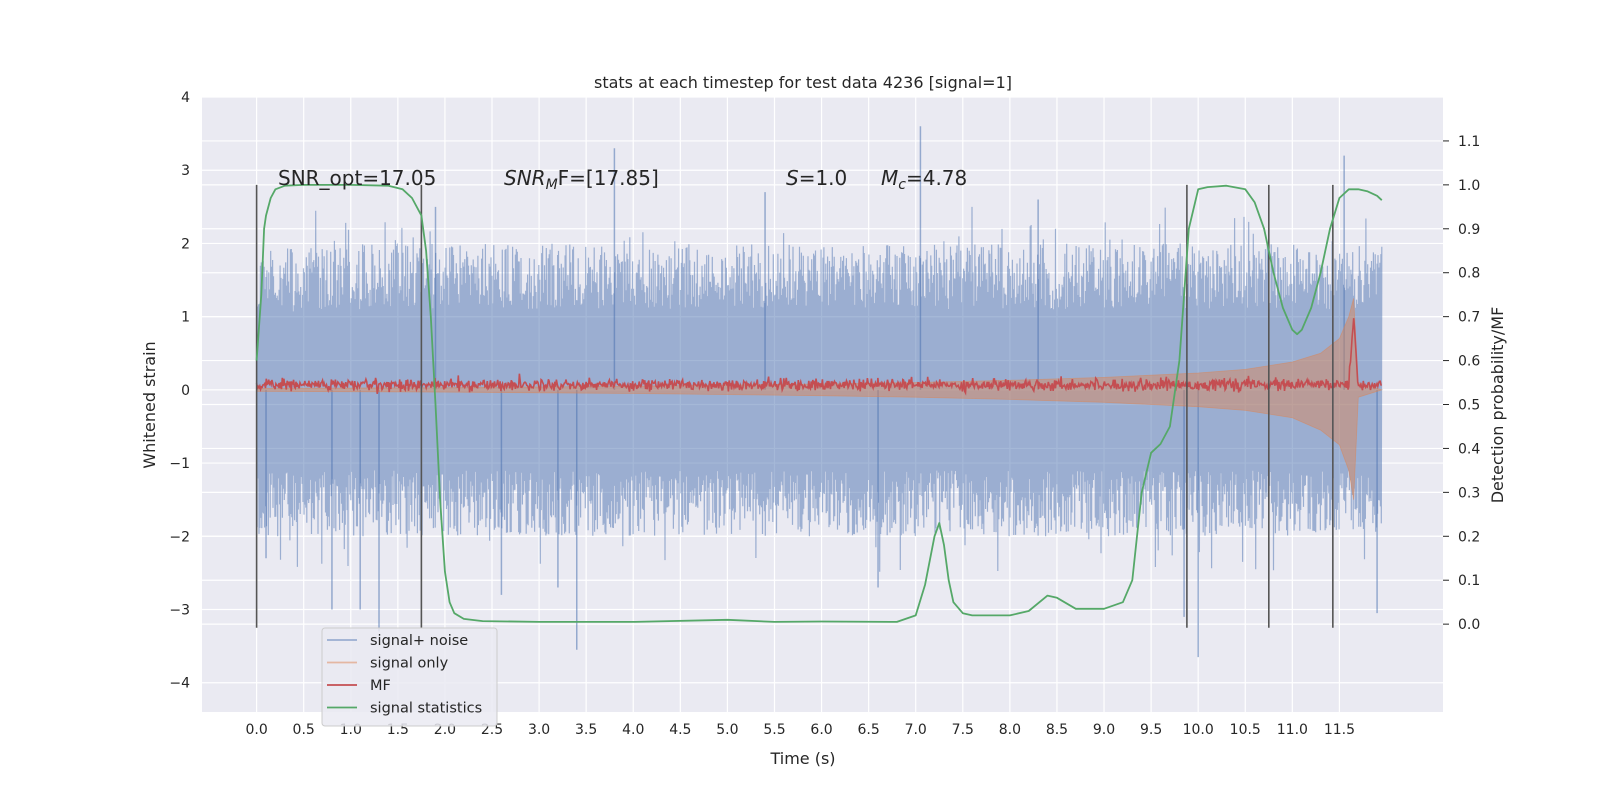 The image size is (1600, 800). I want to click on s-annotation: S=1.0, so click(816, 178).